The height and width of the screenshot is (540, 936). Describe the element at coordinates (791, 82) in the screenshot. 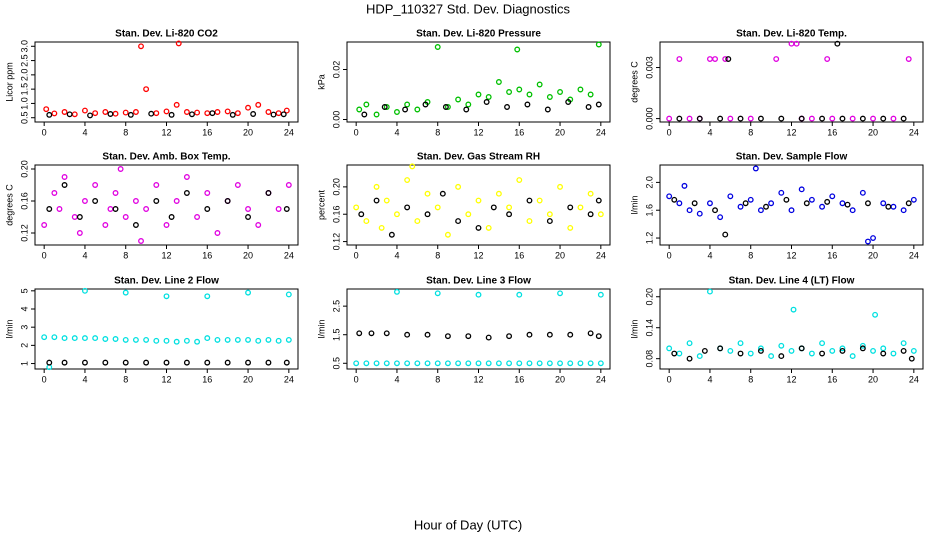

I see `plot-frame` at that location.